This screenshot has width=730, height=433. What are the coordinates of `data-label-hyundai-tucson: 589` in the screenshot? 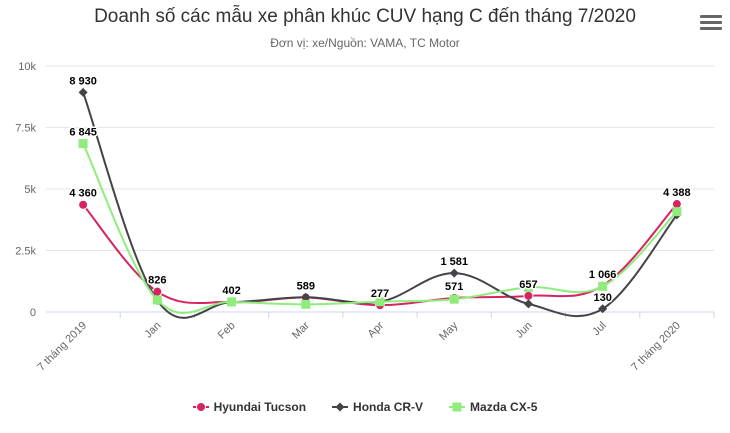 It's located at (306, 287).